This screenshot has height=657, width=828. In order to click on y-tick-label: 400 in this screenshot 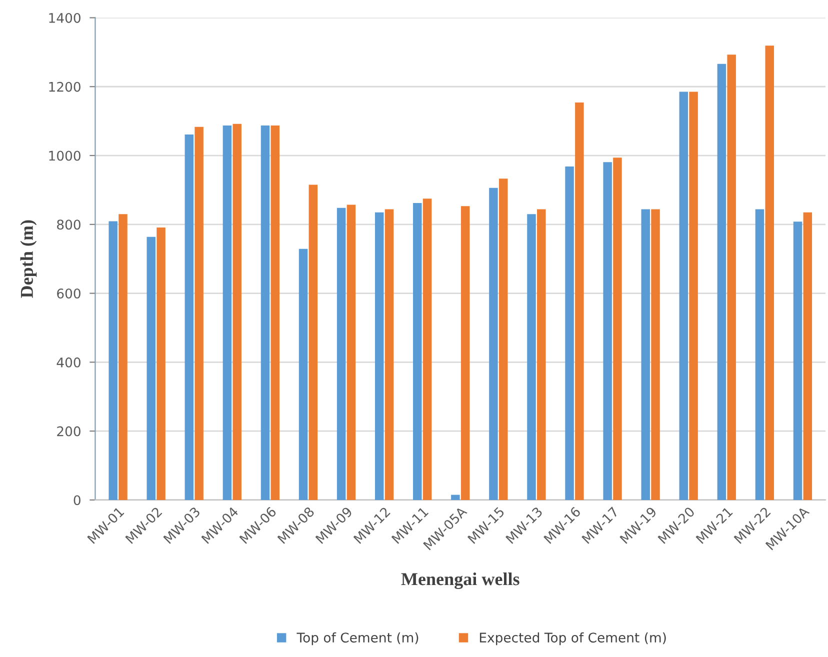, I will do `click(68, 362)`.